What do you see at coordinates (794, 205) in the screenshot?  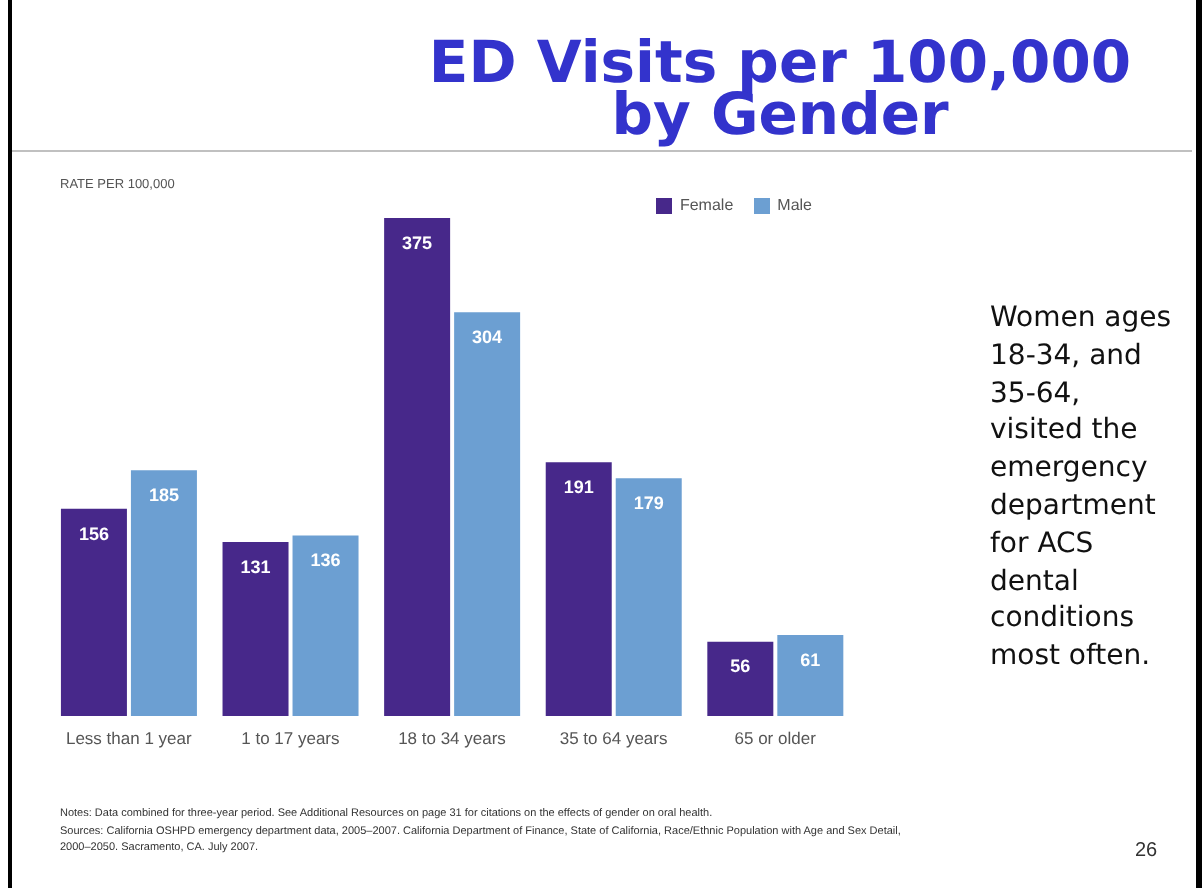 I see `legend-label: Male` at bounding box center [794, 205].